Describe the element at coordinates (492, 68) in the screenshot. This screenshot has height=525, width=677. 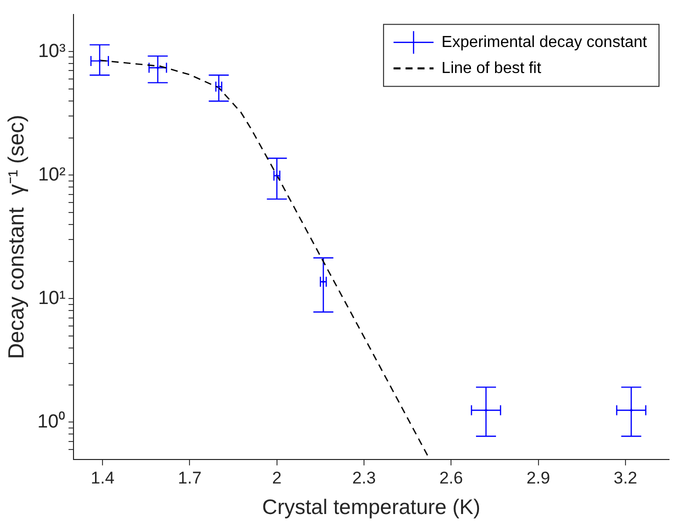
I see `legend-label: Line of best fit` at that location.